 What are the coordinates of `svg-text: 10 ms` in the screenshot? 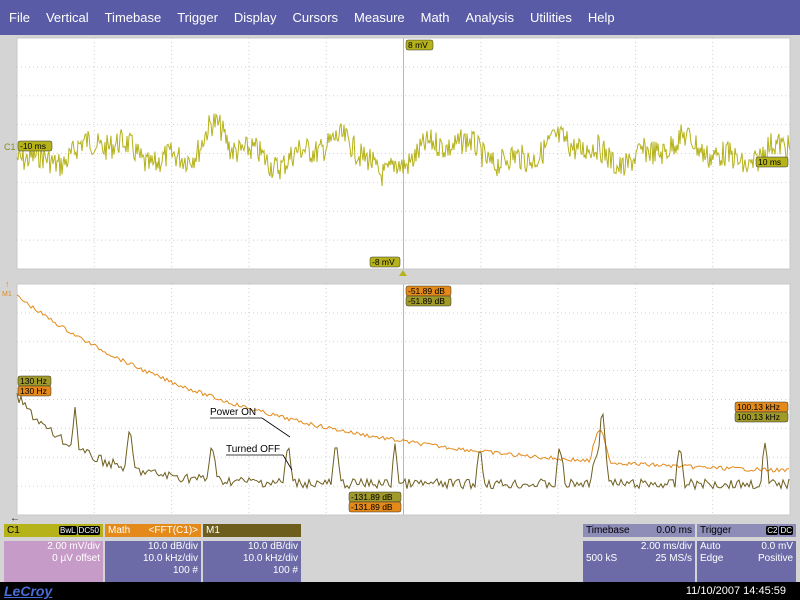 It's located at (769, 162).